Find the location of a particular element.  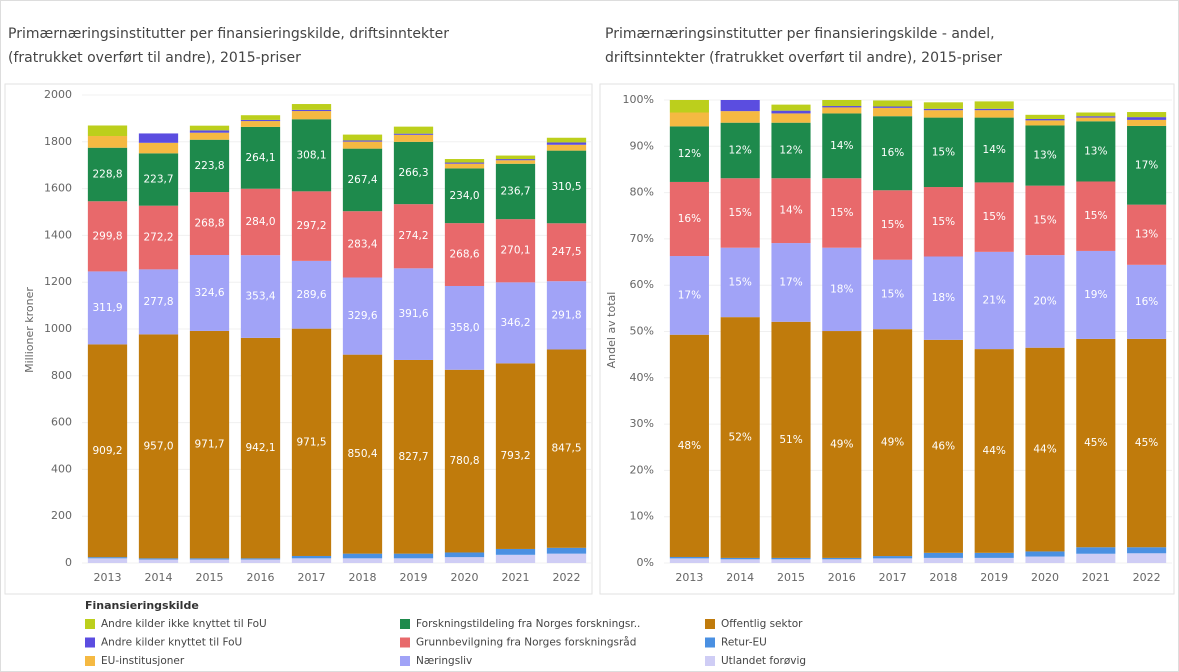

value-label: 957,0 is located at coordinates (158, 446).